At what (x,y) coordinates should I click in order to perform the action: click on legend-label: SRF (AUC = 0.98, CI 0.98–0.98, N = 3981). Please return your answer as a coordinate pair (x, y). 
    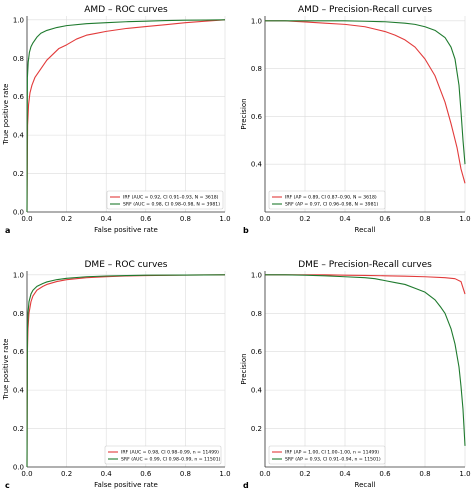
    Looking at the image, I should click on (171, 205).